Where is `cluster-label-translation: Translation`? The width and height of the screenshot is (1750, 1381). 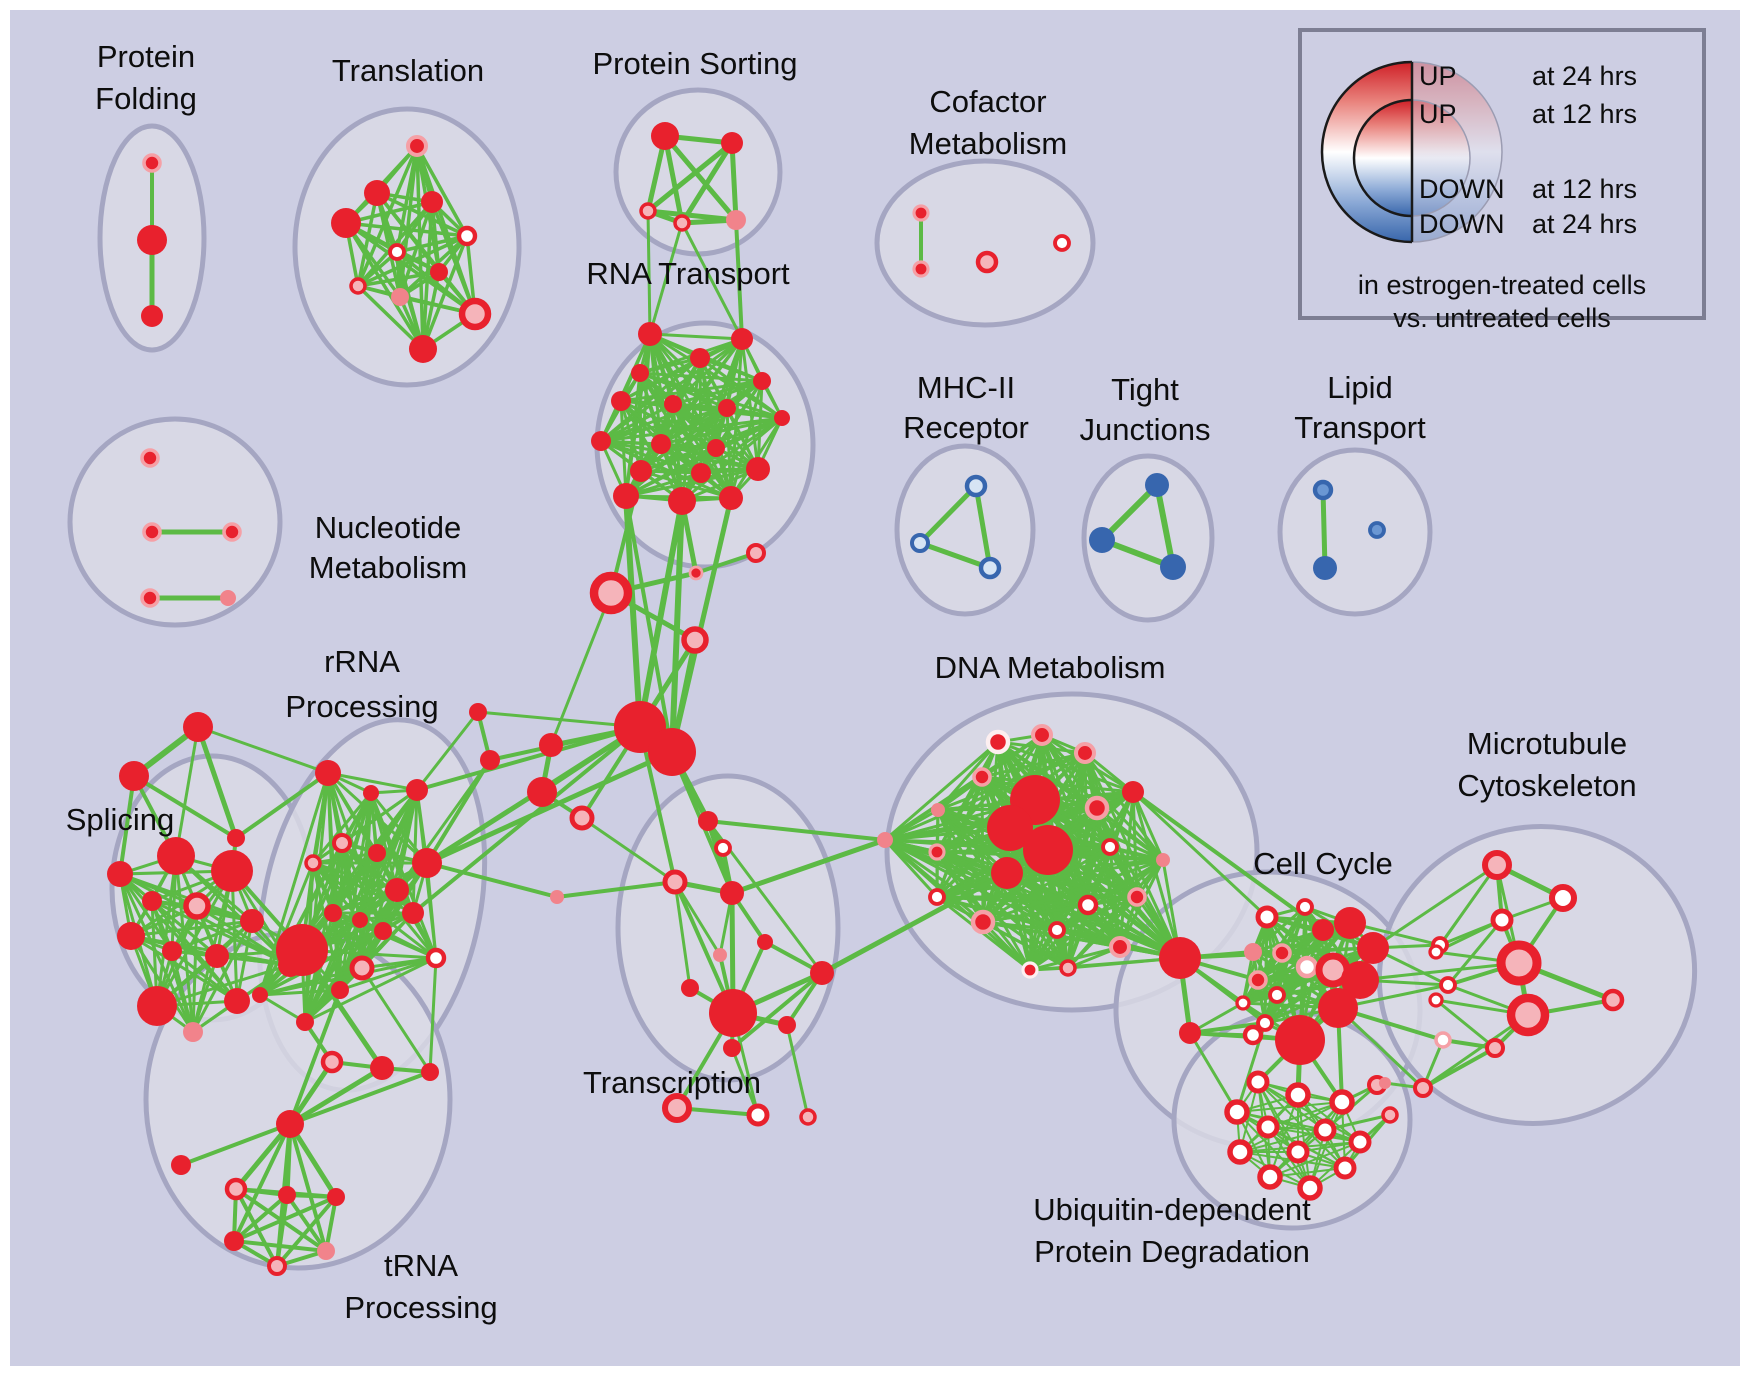
cluster-label-translation: Translation is located at coordinates (408, 70).